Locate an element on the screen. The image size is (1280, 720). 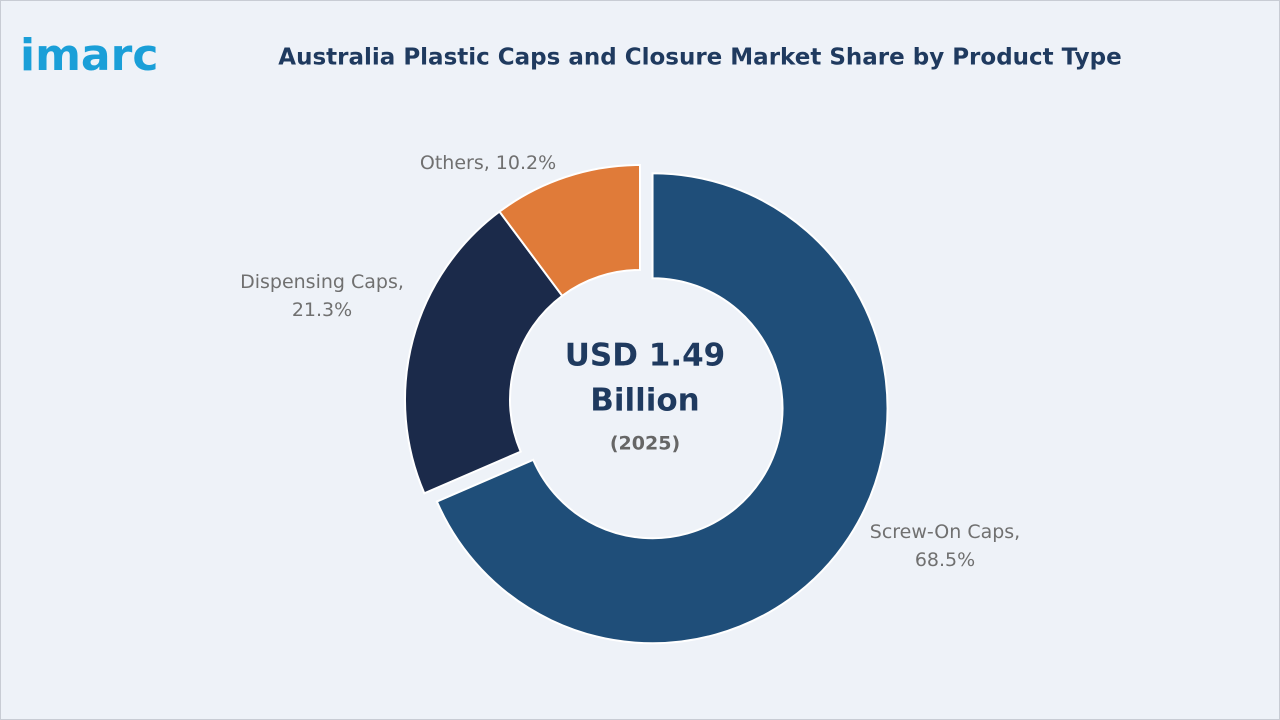
data-label: Others, 10.2% is located at coordinates (488, 163).